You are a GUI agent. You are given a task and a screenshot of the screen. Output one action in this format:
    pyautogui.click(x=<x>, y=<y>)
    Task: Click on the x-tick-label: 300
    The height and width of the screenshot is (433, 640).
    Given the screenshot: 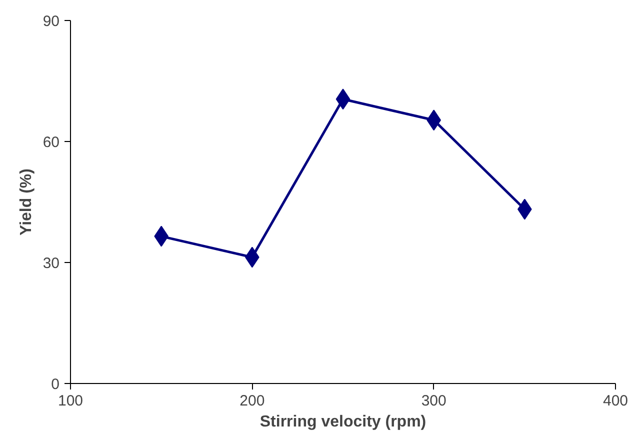 What is the action you would take?
    pyautogui.click(x=433, y=401)
    